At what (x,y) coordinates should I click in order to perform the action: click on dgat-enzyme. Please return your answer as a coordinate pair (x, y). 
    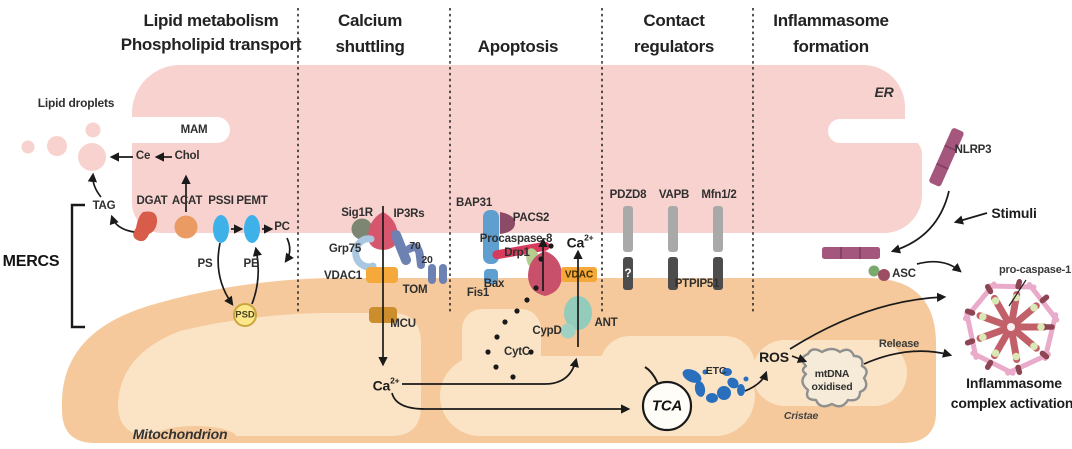
    Looking at the image, I should click on (145, 226).